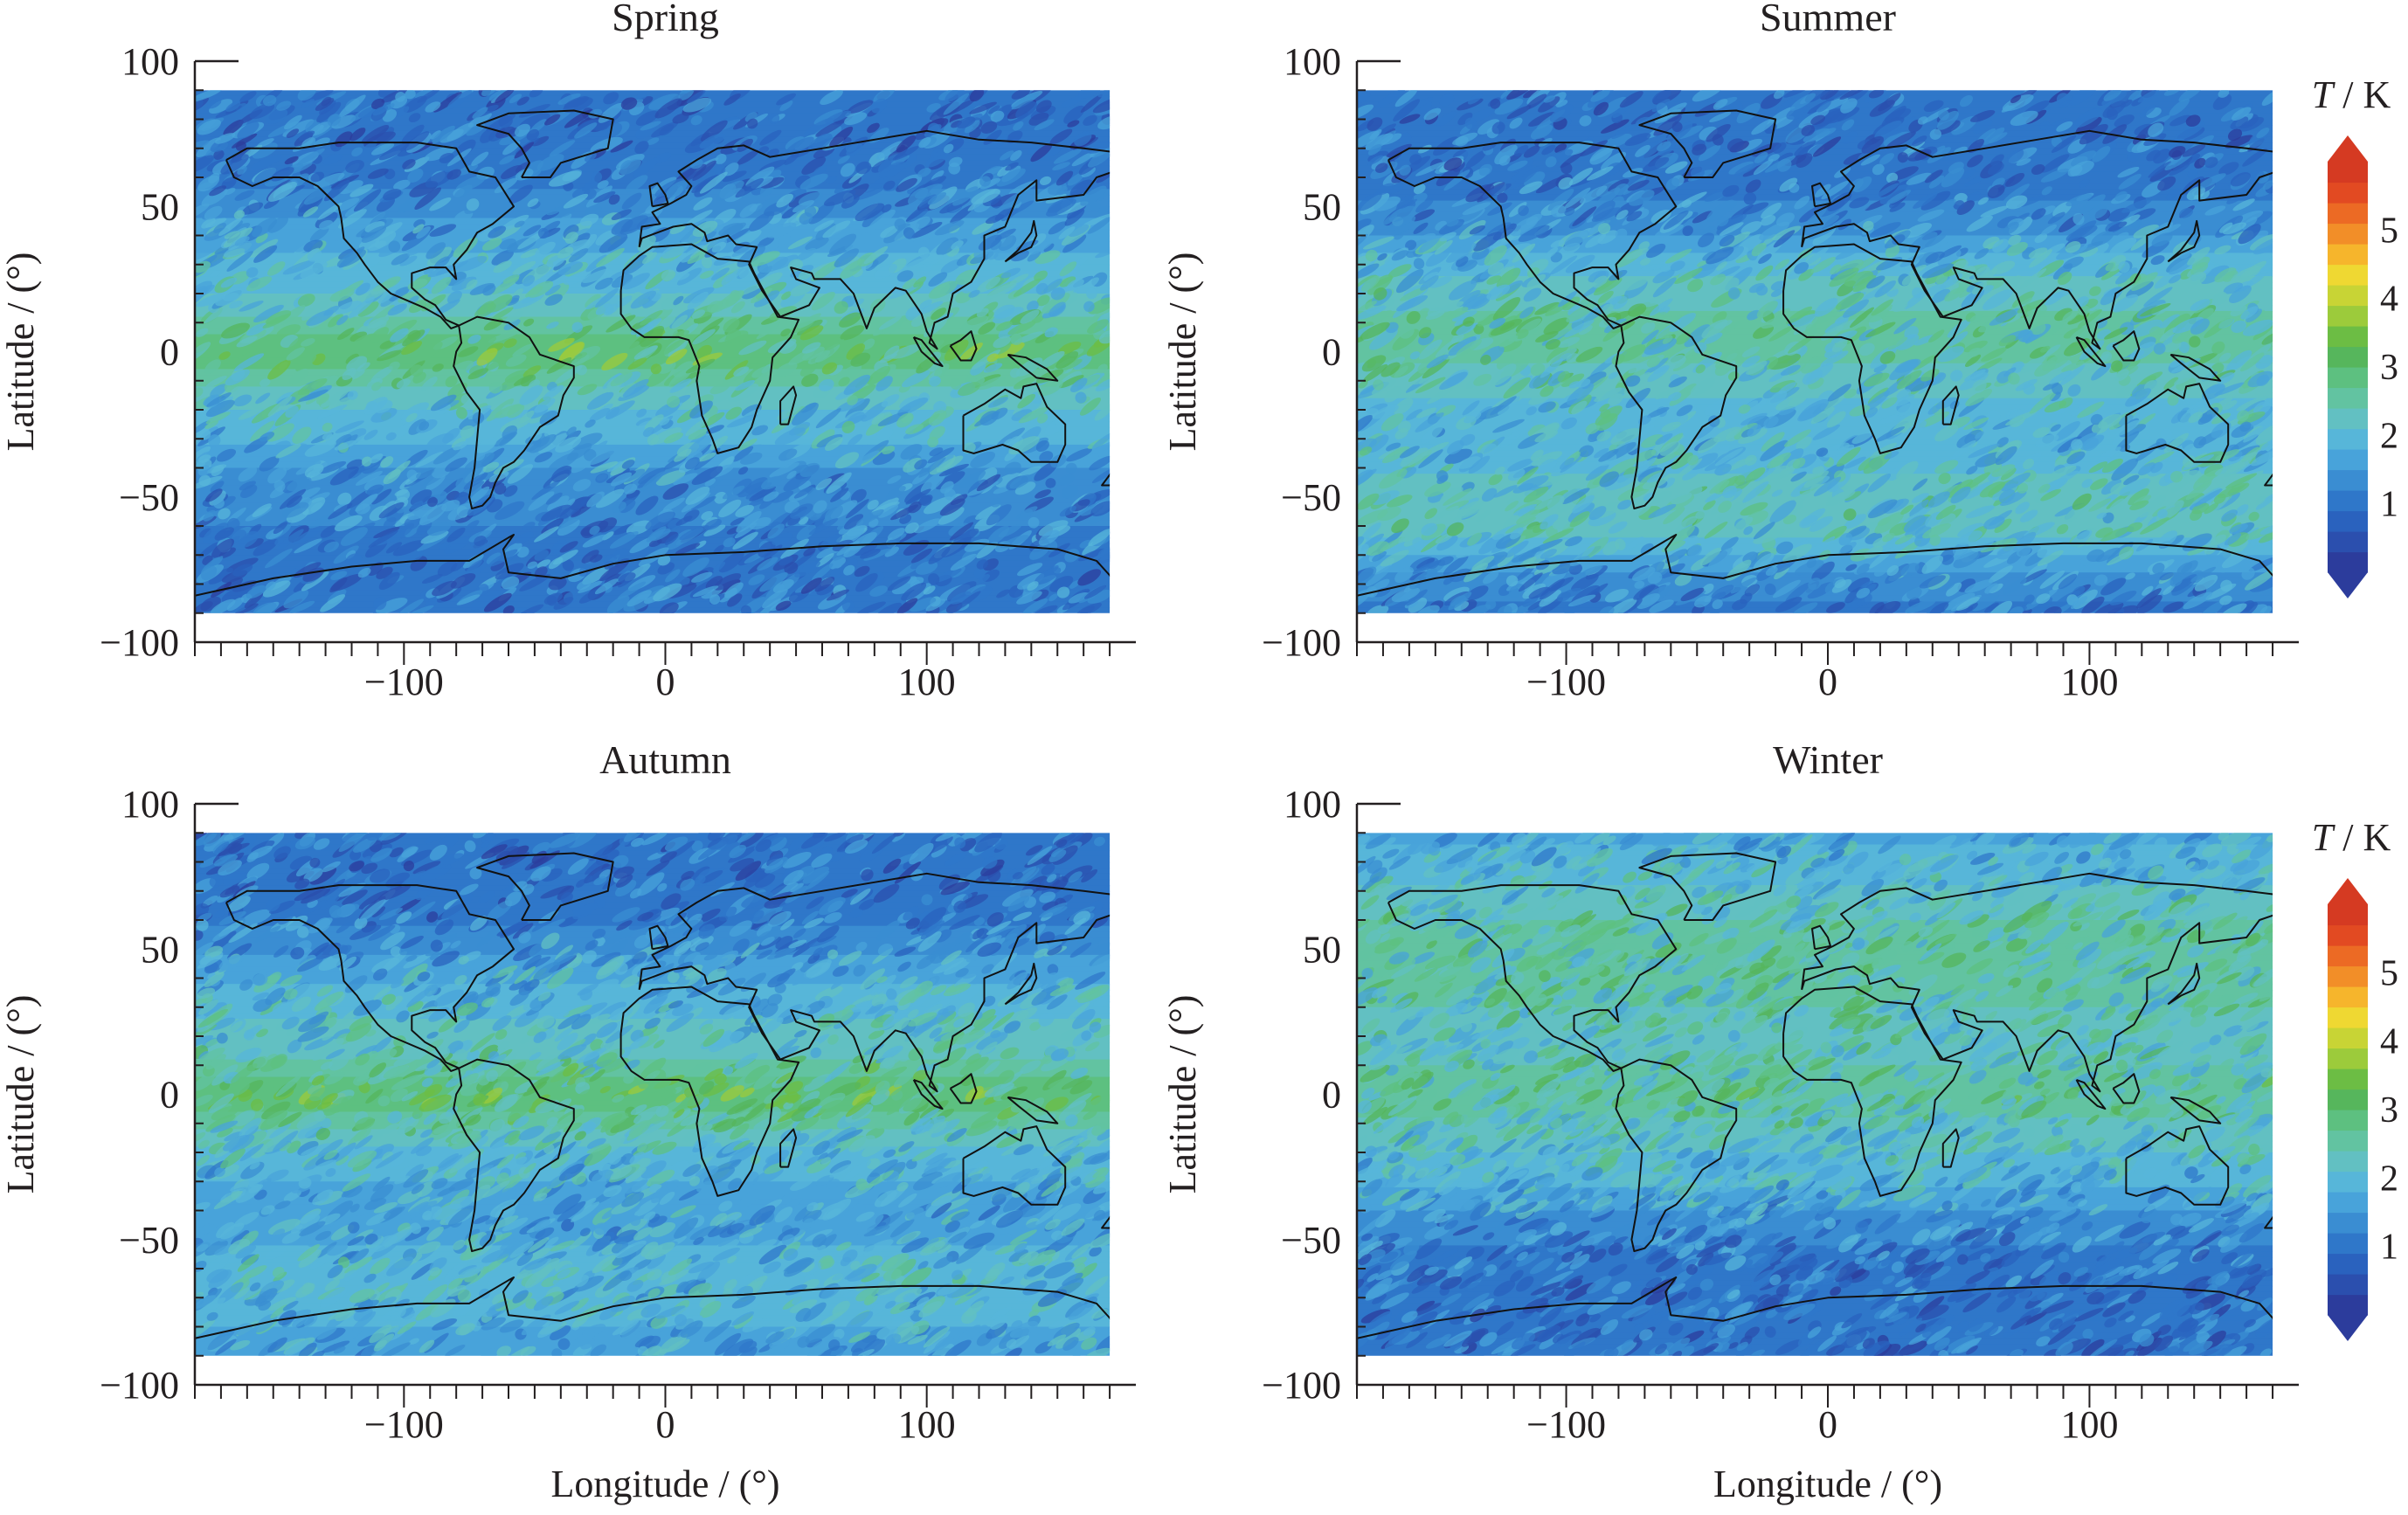  Describe the element at coordinates (1828, 19) in the screenshot. I see `panel-title: Summer` at that location.